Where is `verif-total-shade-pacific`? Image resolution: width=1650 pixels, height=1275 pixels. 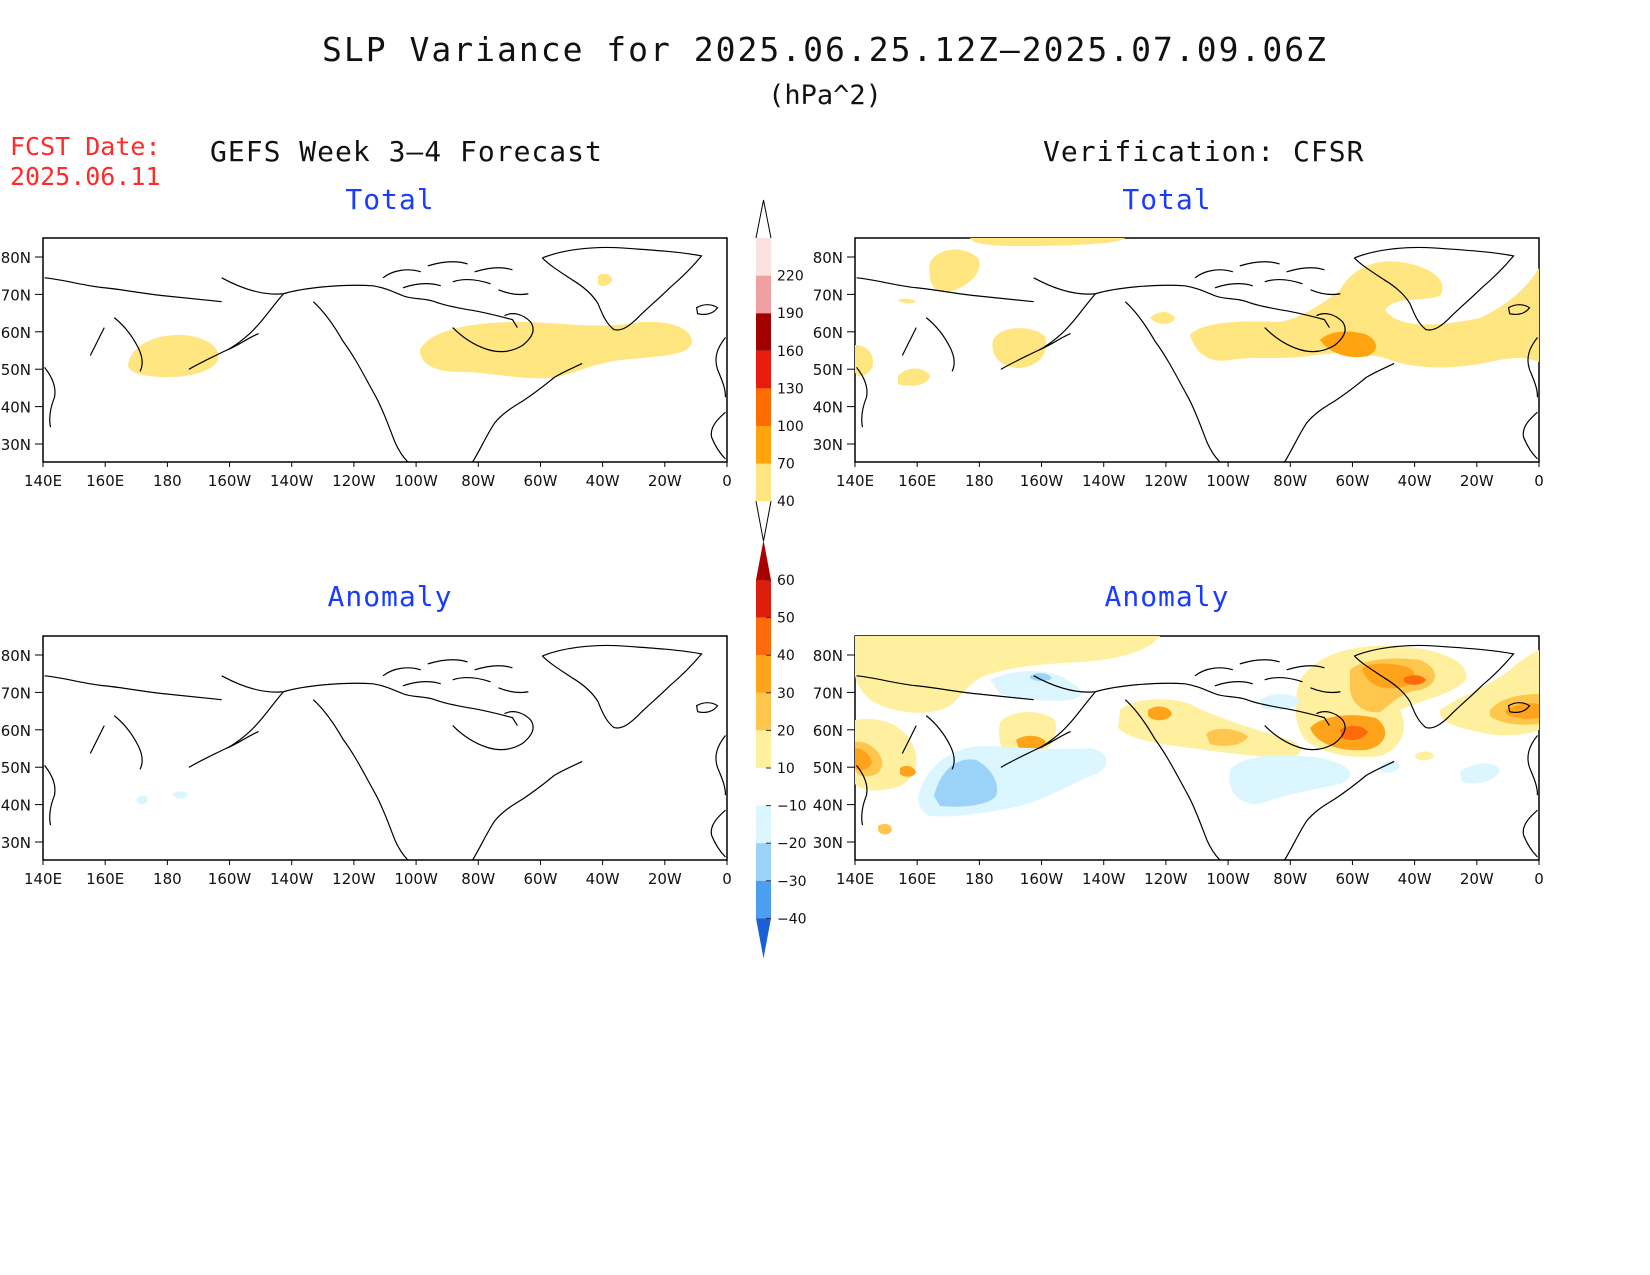
verif-total-shade-pacific is located at coordinates (914, 377).